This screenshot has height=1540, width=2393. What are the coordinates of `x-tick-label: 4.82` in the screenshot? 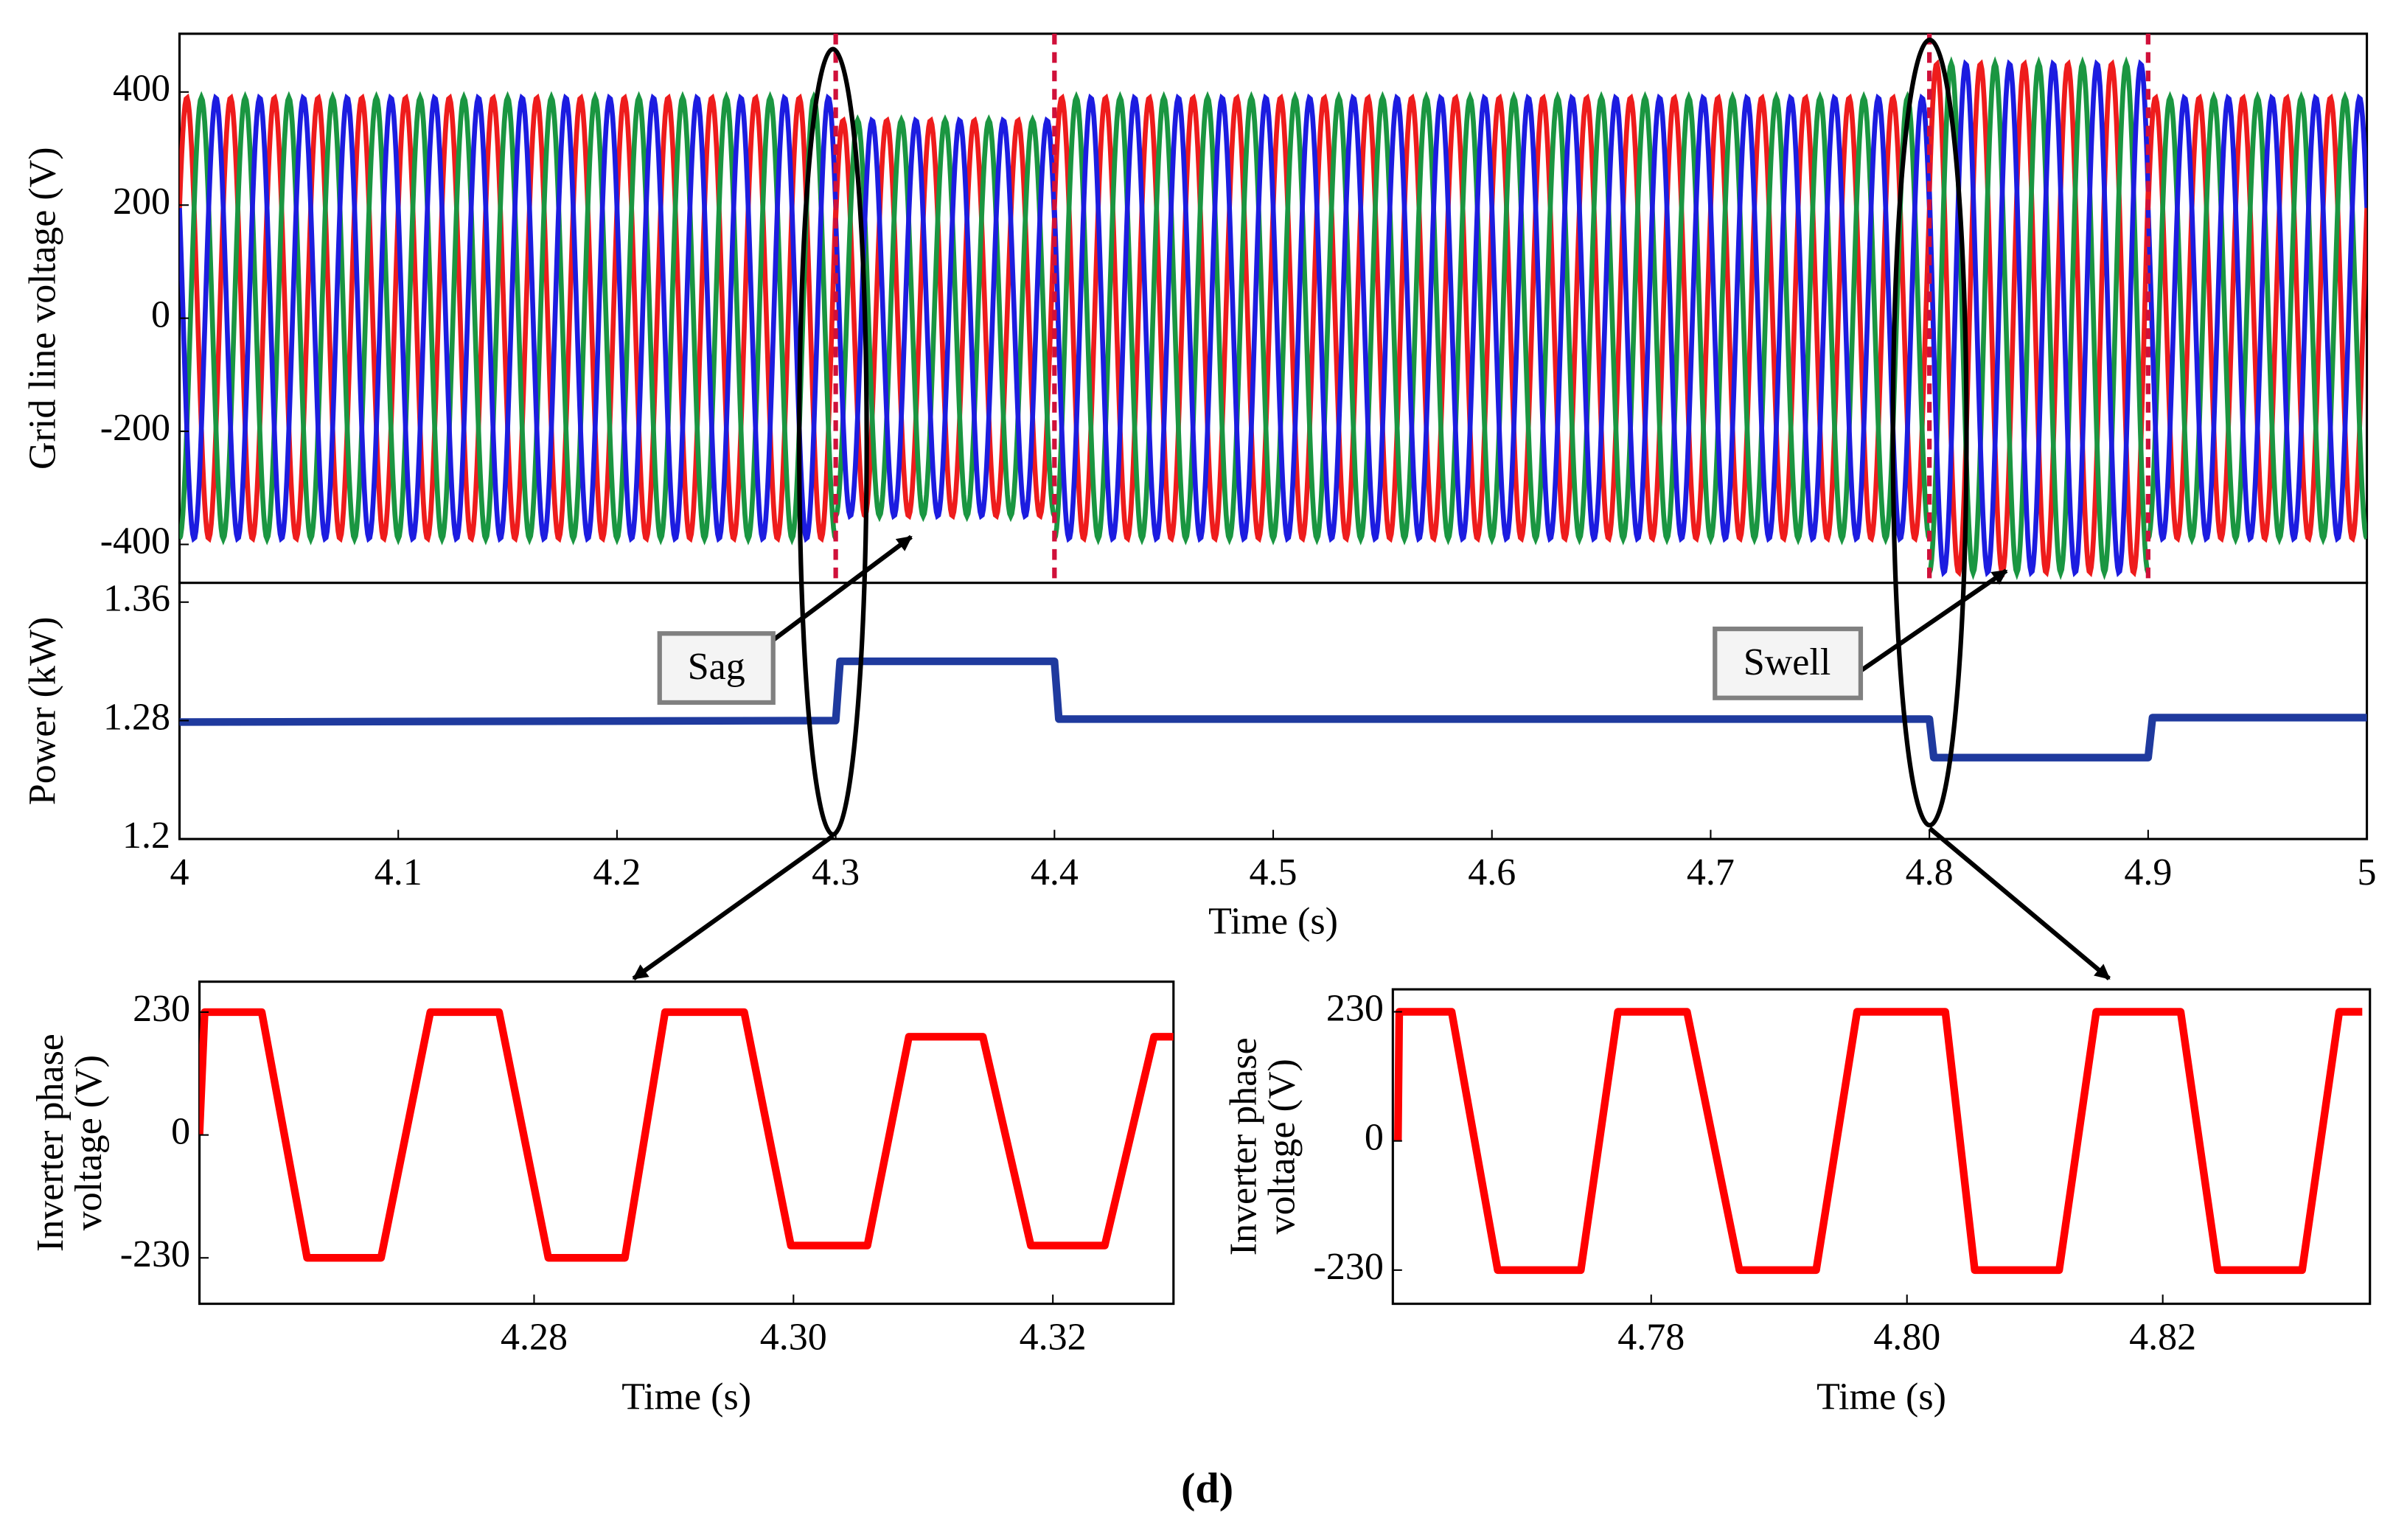 It's located at (2162, 1337).